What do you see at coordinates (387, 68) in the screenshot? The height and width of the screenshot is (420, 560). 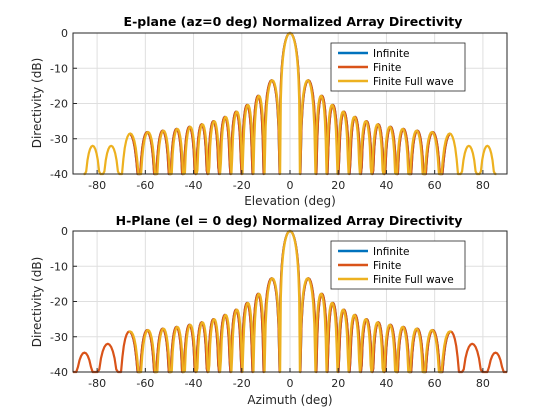 I see `e-plane-legend-label-finite: Finite` at bounding box center [387, 68].